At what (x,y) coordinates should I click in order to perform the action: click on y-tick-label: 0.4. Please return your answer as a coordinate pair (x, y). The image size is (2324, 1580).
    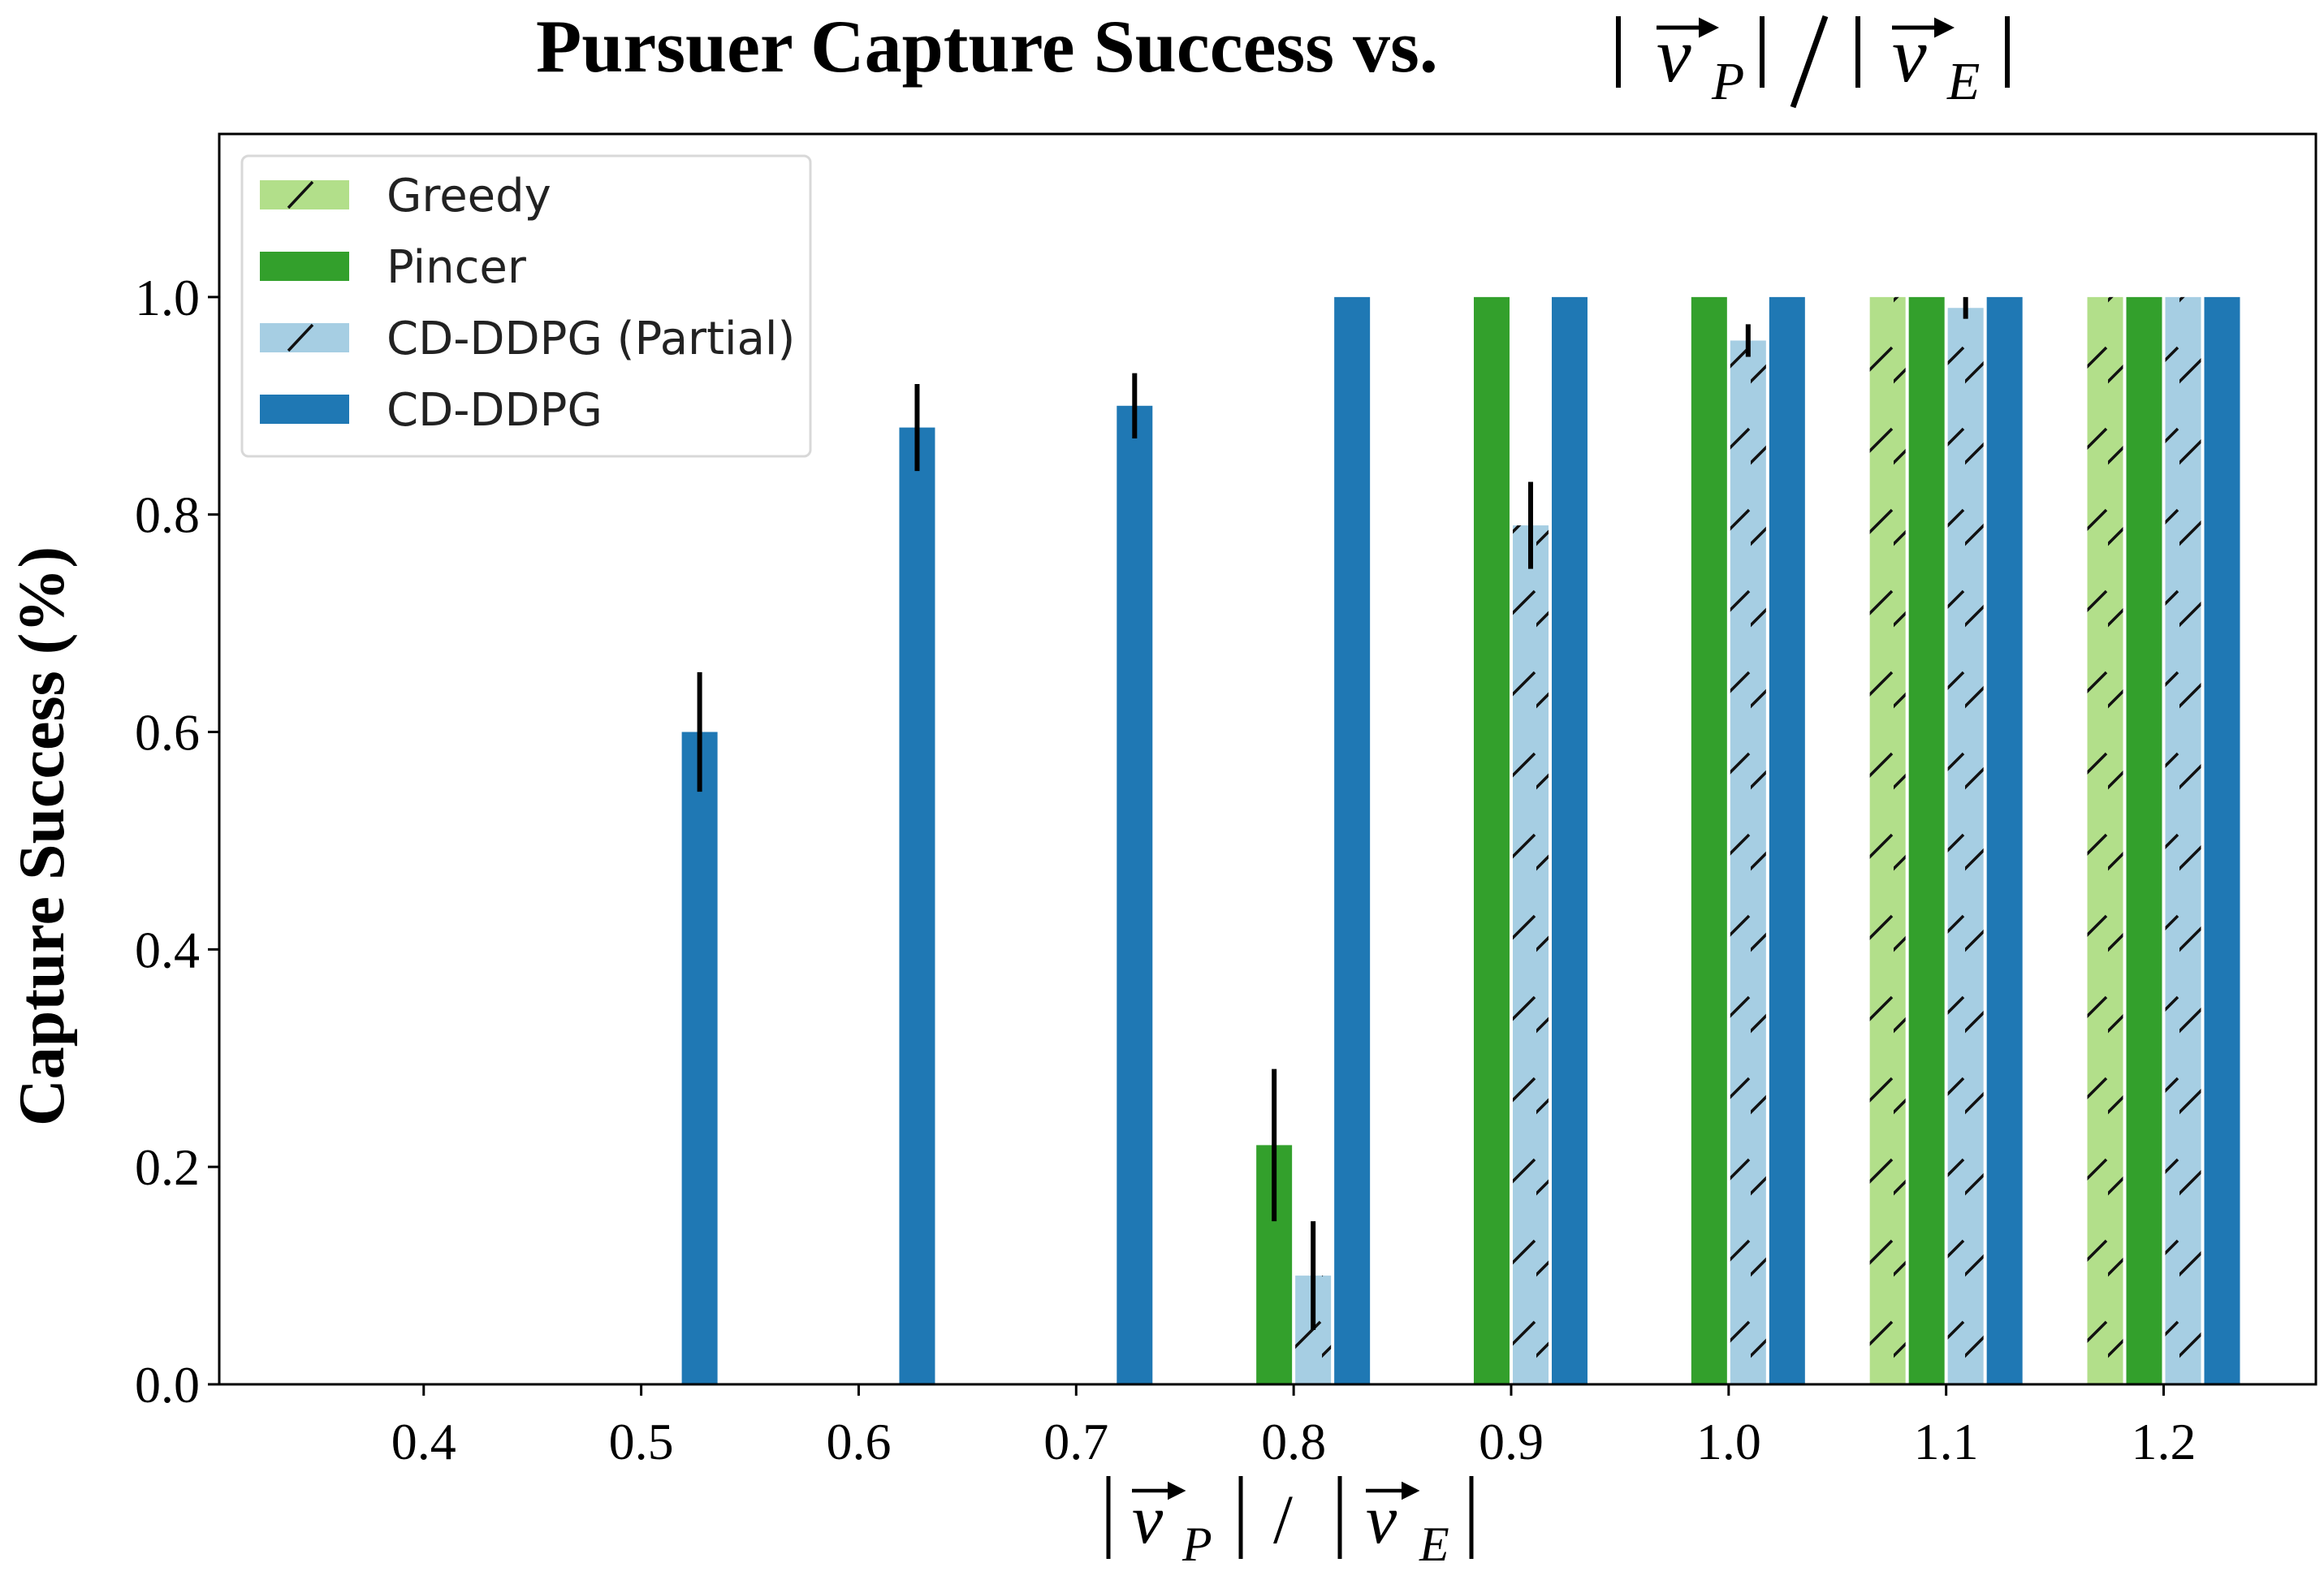
    Looking at the image, I should click on (168, 949).